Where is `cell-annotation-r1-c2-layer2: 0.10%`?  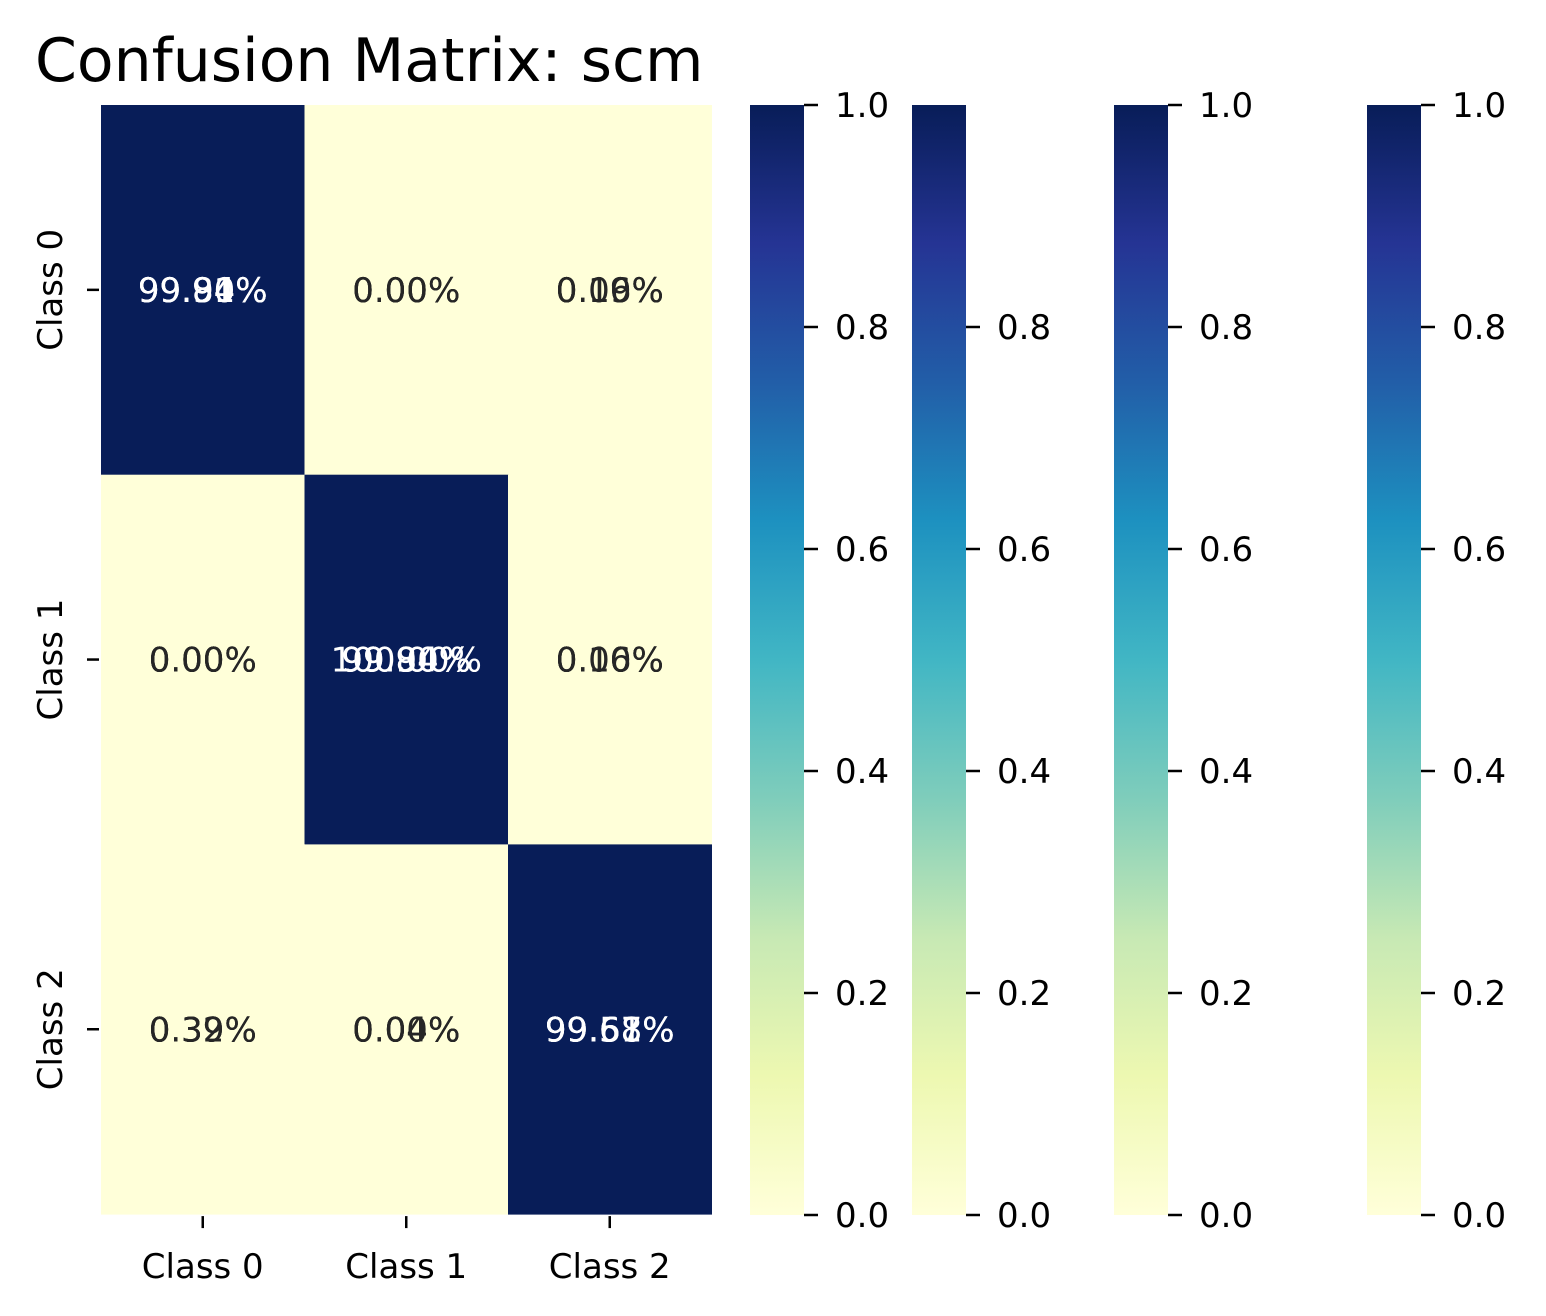 cell-annotation-r1-c2-layer2: 0.10% is located at coordinates (610, 661).